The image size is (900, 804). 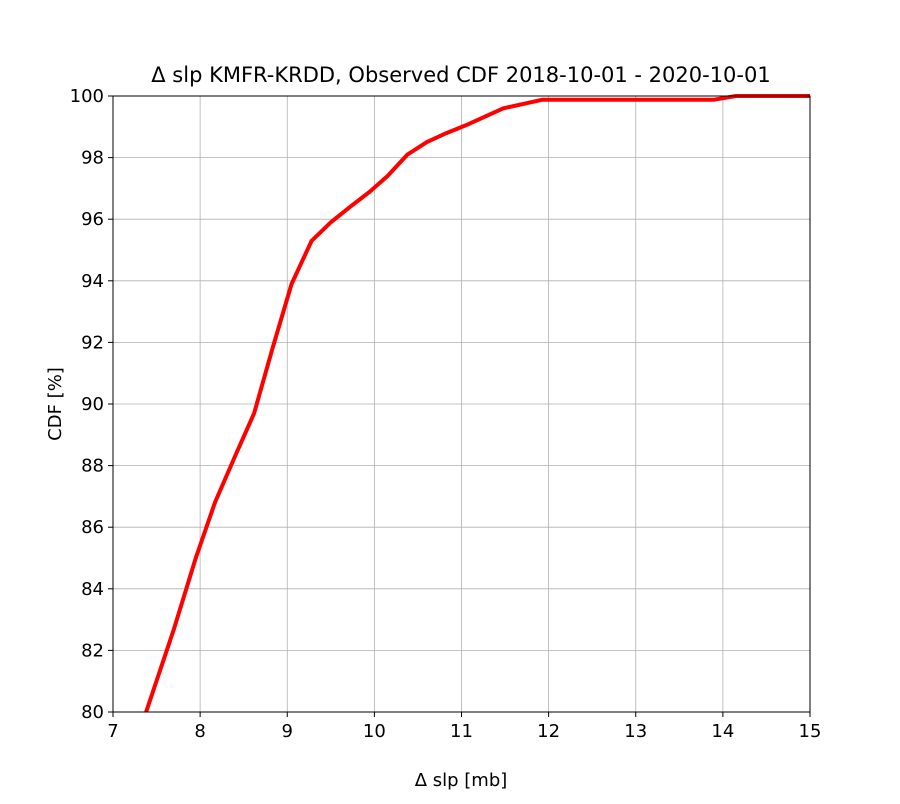 I want to click on x-tick-label: 10, so click(x=374, y=731).